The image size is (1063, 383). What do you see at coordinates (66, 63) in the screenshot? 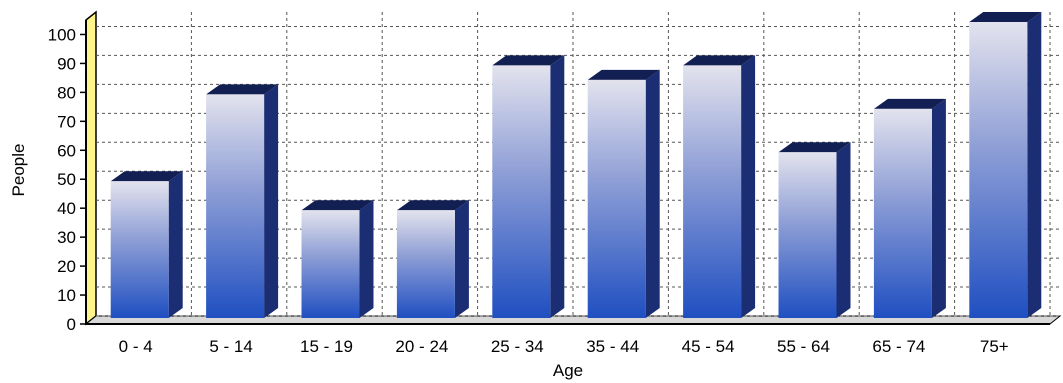
I see `y-tick-label: 90` at bounding box center [66, 63].